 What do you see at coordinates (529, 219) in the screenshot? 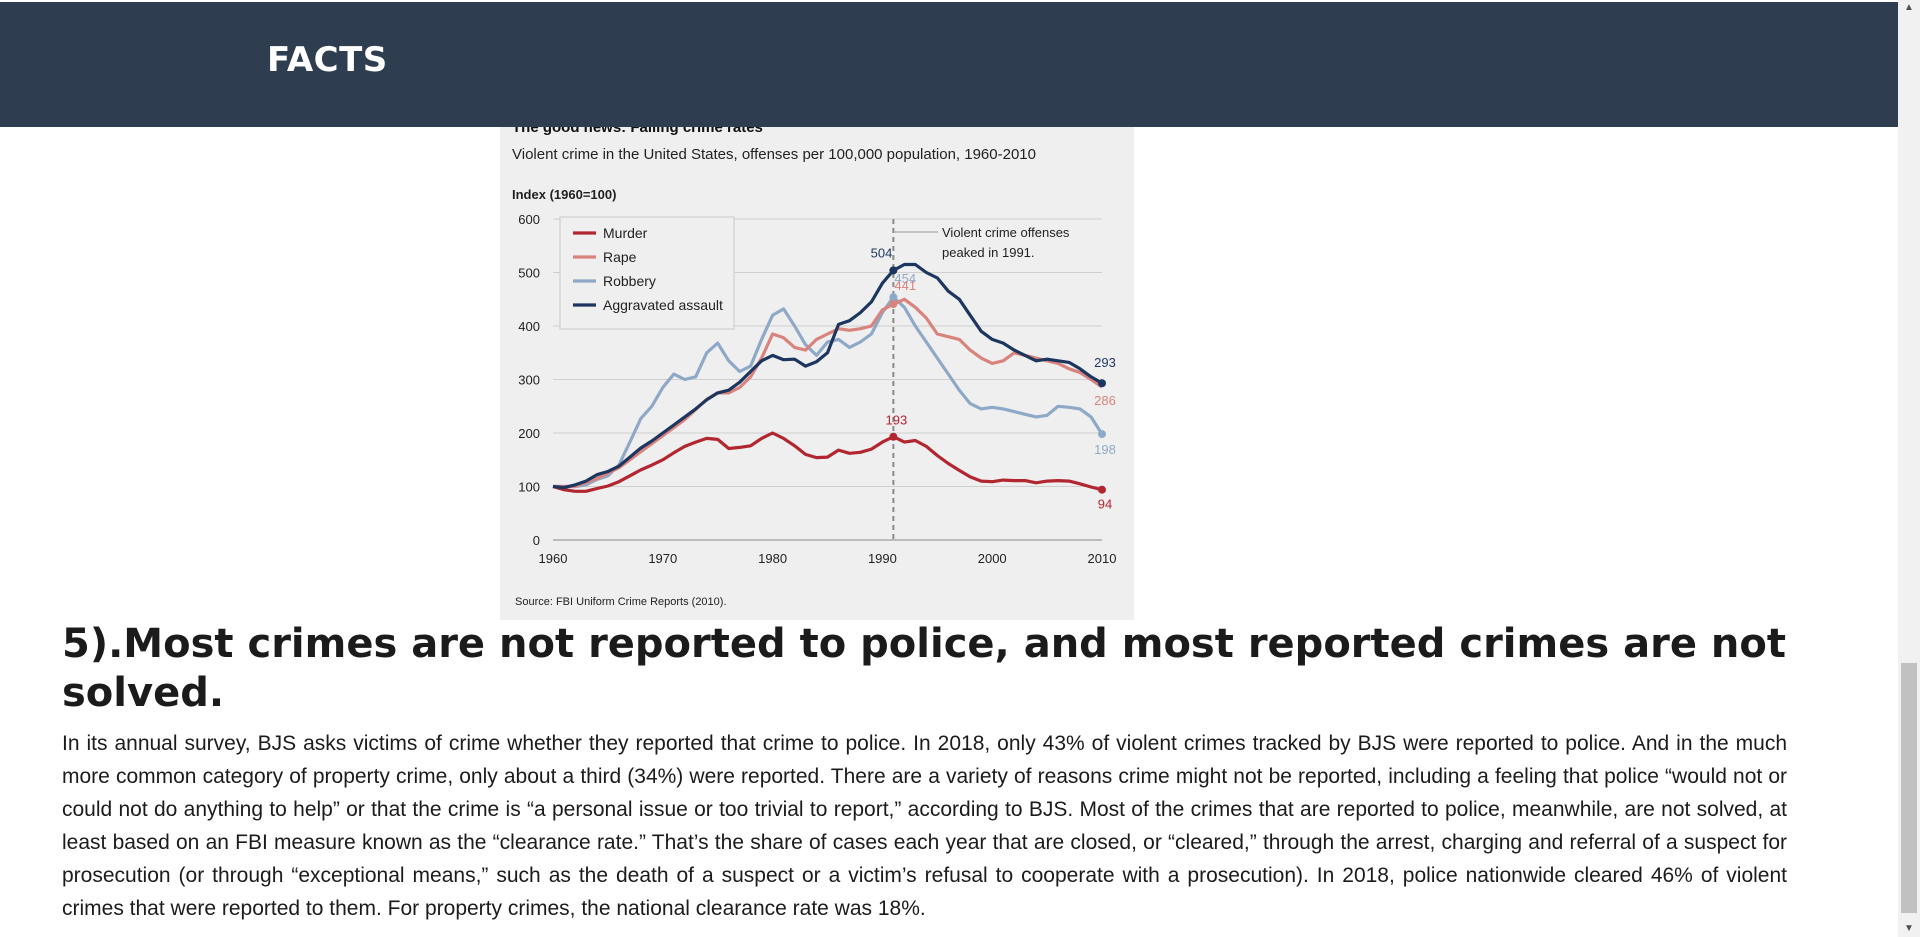
I see `y-tick-label: 600` at bounding box center [529, 219].